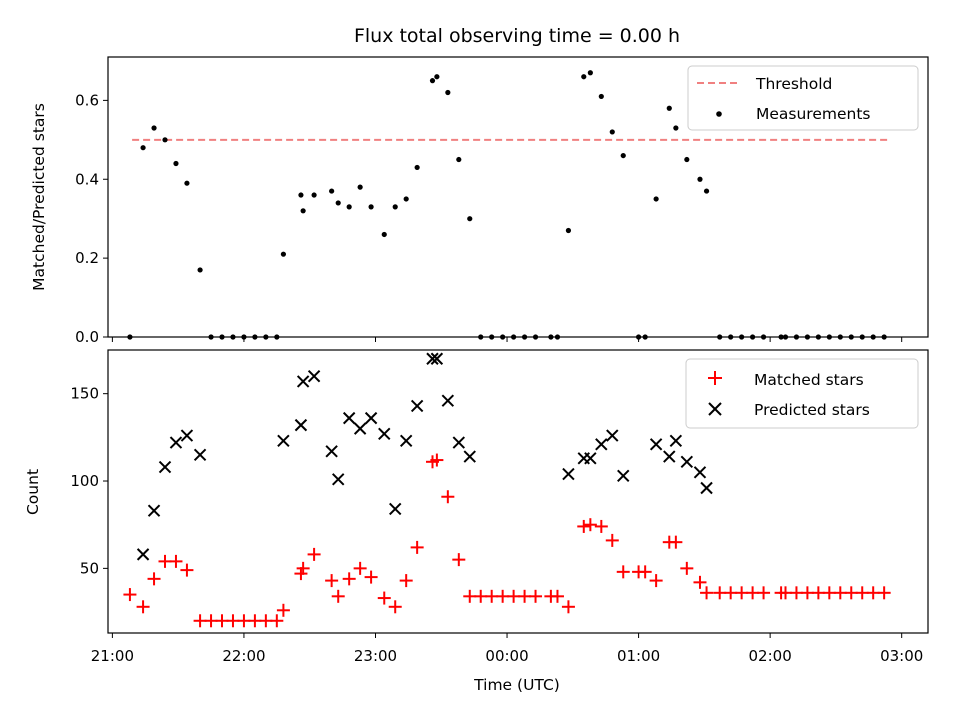 This screenshot has width=960, height=720. I want to click on predicted-legend-label: Predicted stars, so click(812, 410).